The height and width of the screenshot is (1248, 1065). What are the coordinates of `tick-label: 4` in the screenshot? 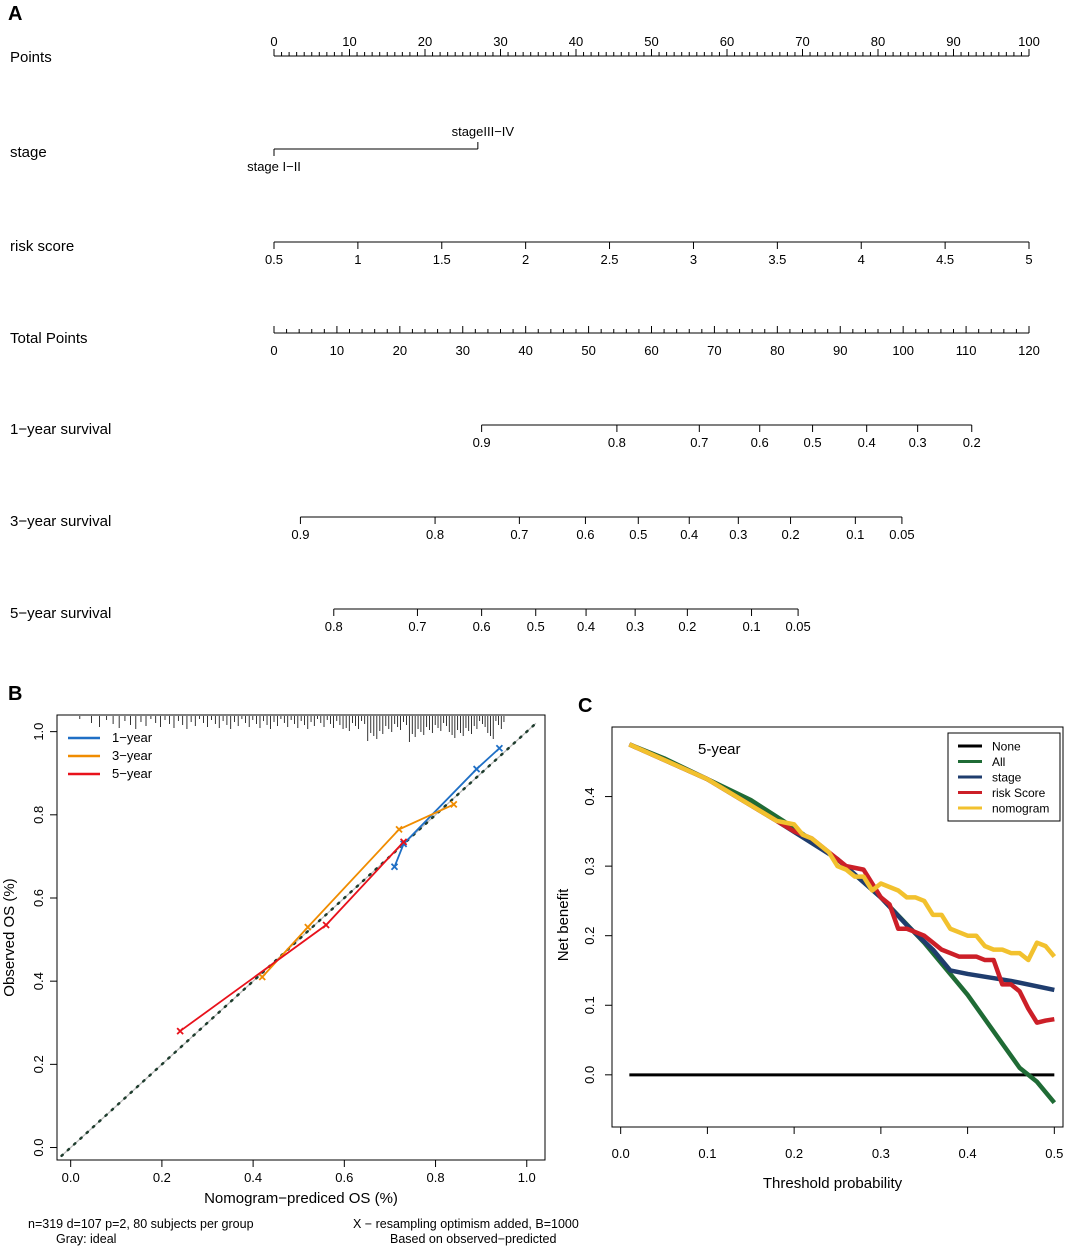 It's located at (861, 259).